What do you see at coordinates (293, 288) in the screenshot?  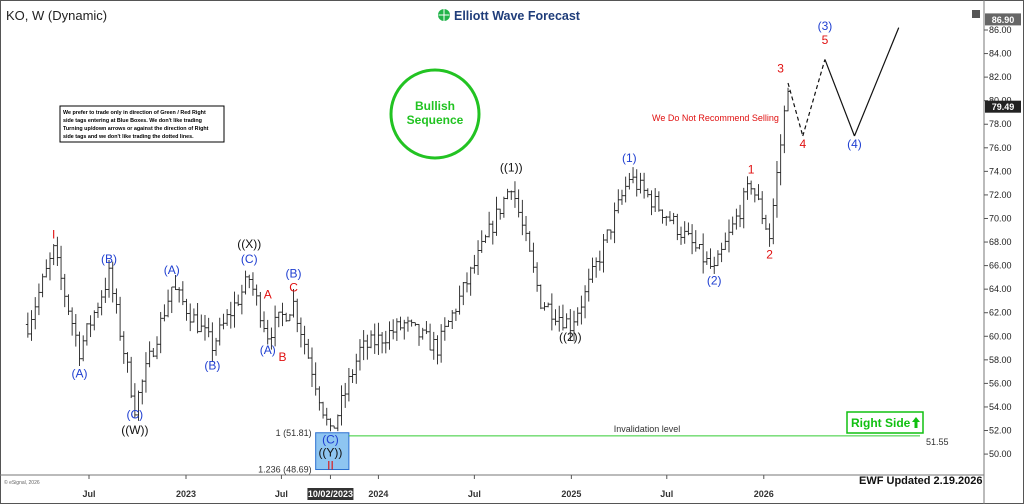 I see `wave-label: C` at bounding box center [293, 288].